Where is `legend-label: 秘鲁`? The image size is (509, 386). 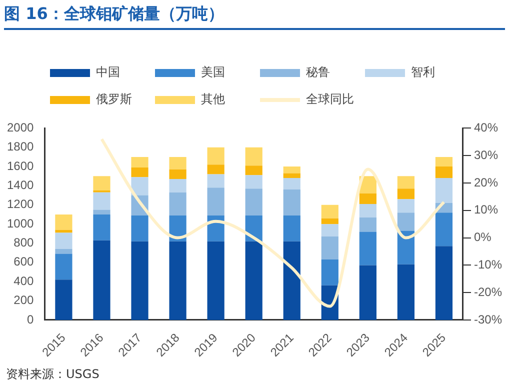 legend-label: 秘鲁 is located at coordinates (318, 72).